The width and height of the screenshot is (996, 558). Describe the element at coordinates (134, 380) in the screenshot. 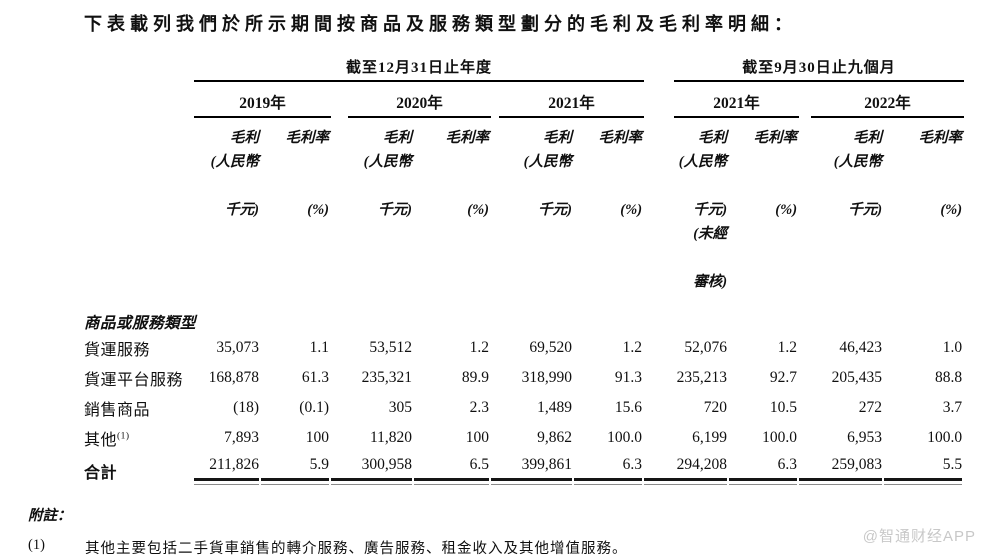

I see `row-label: 貨運平台服務` at that location.